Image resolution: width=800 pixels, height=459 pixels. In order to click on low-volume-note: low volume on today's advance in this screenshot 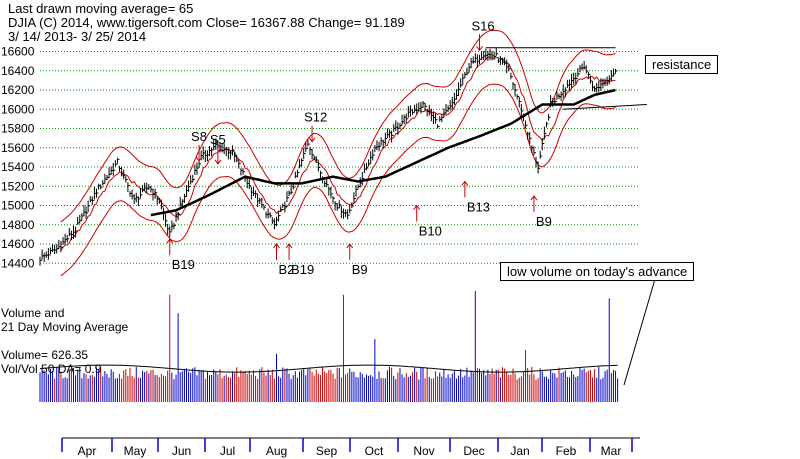, I will do `click(597, 271)`.